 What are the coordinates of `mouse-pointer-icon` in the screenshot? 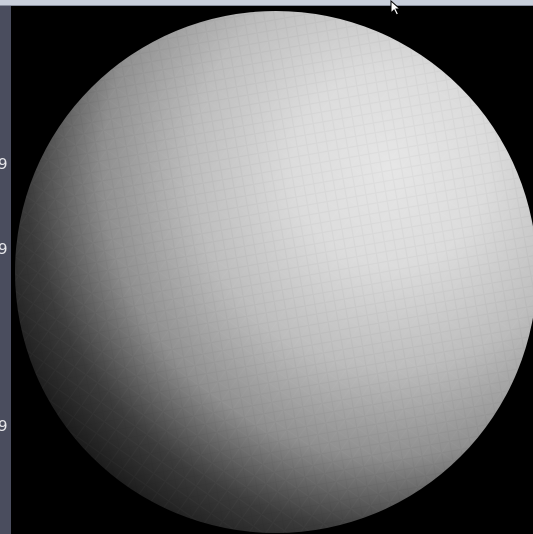 It's located at (396, 8).